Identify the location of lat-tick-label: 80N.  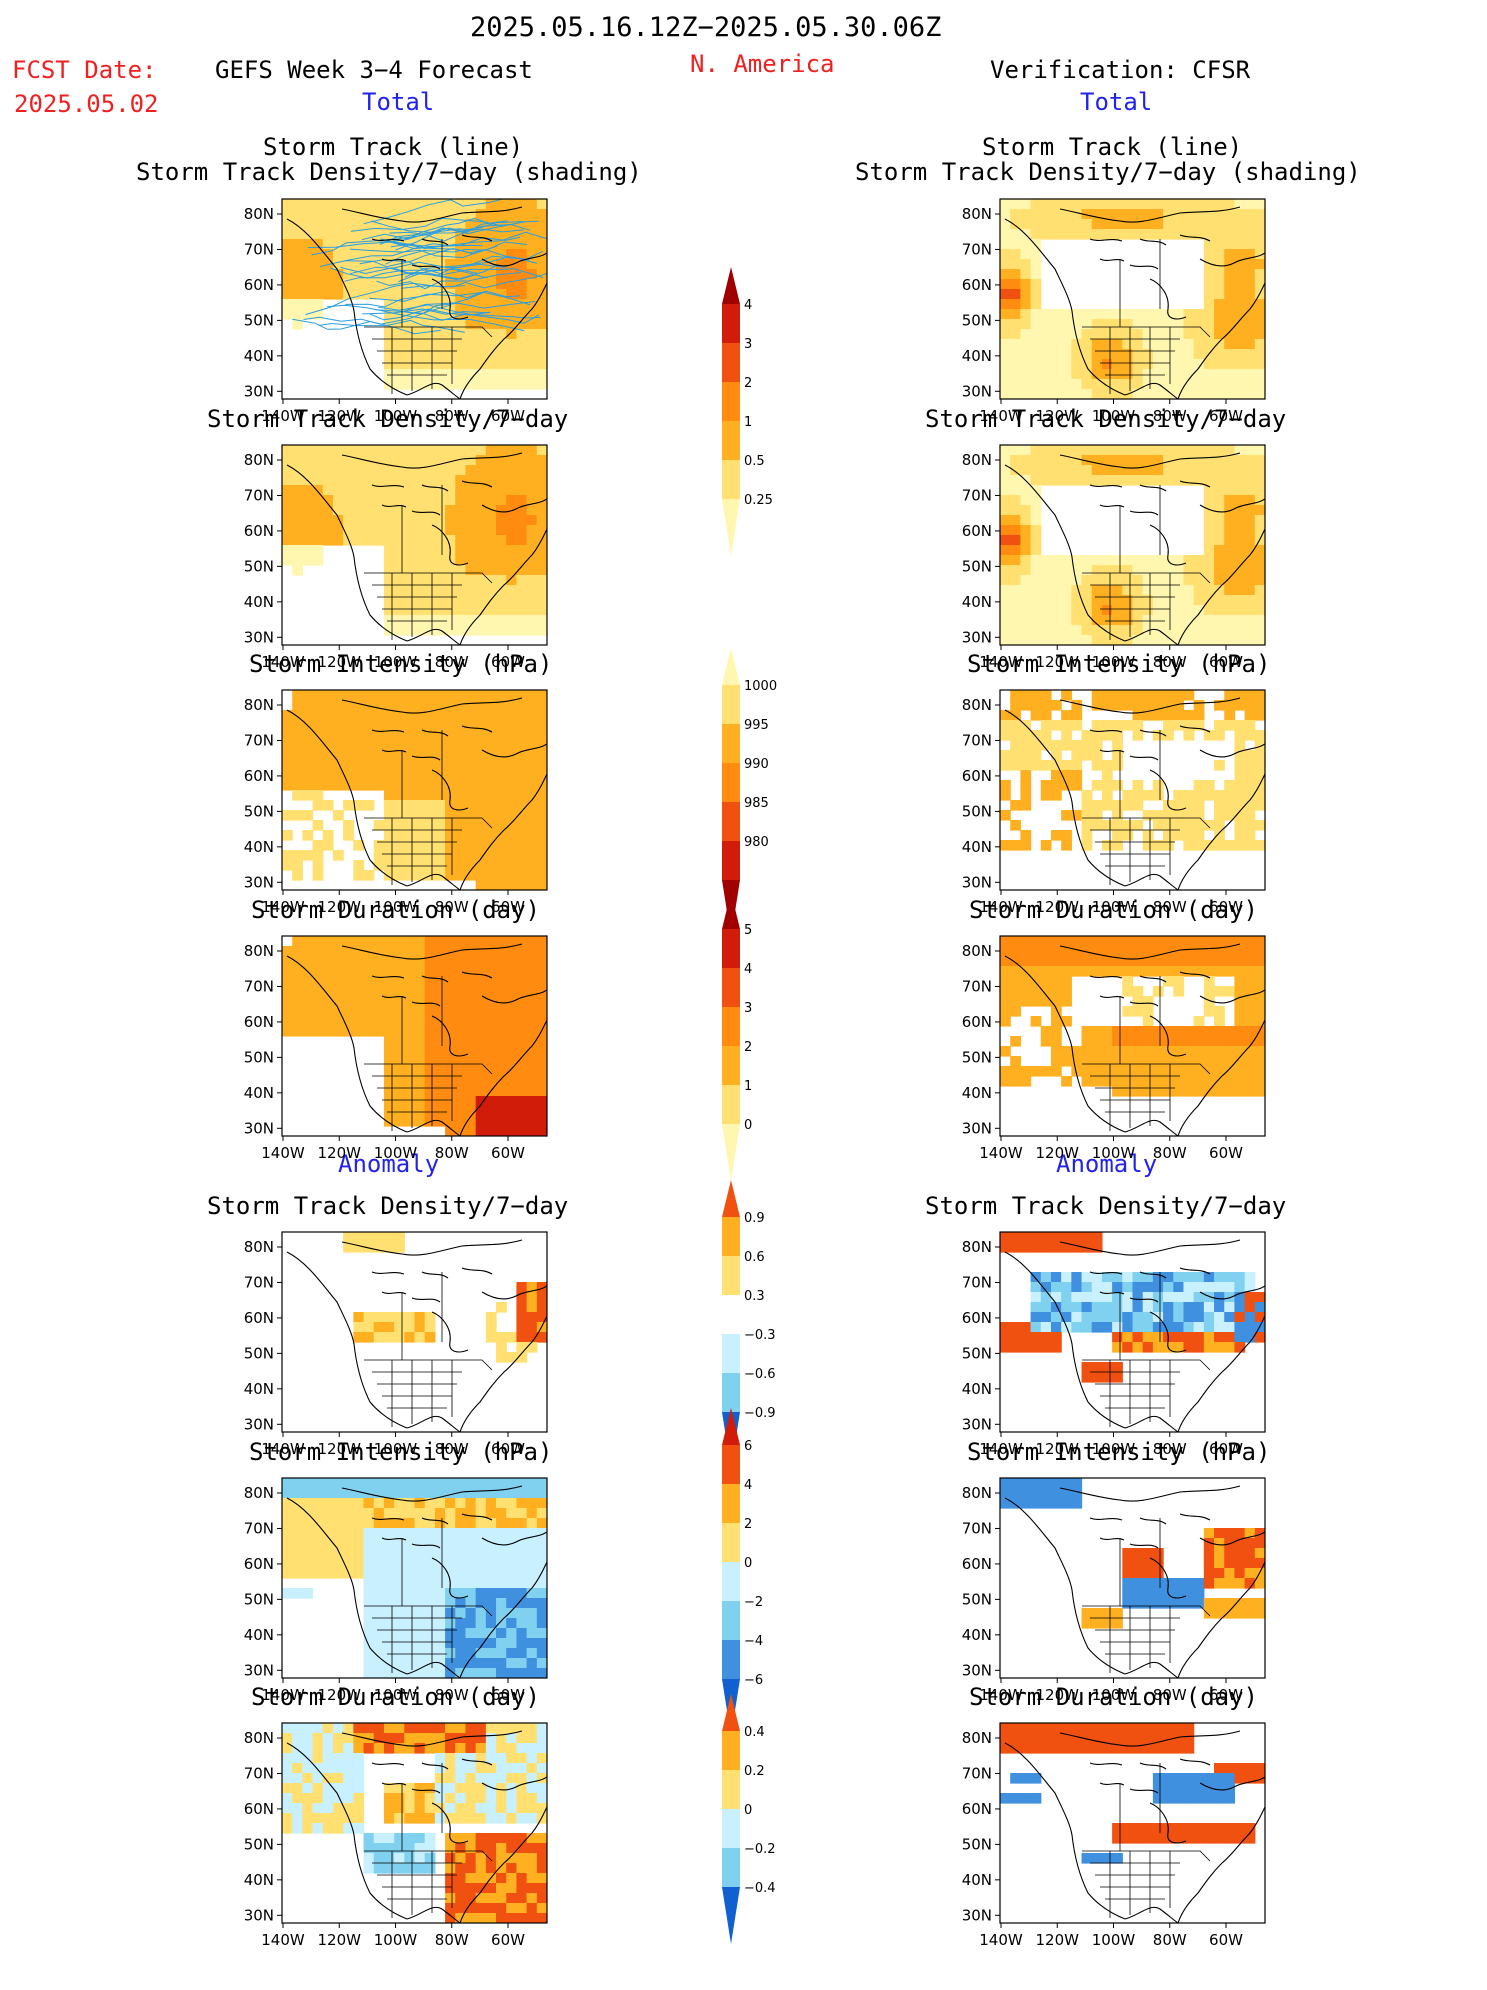
(977, 214).